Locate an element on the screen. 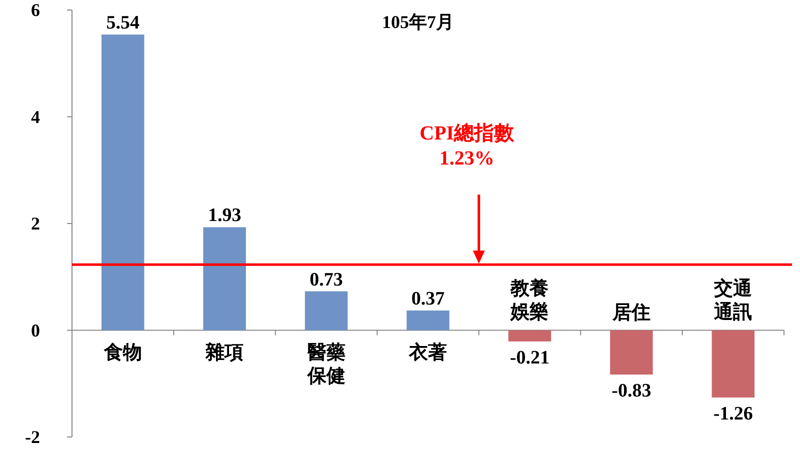 The height and width of the screenshot is (450, 800). data-label: 5.54 is located at coordinates (123, 23).